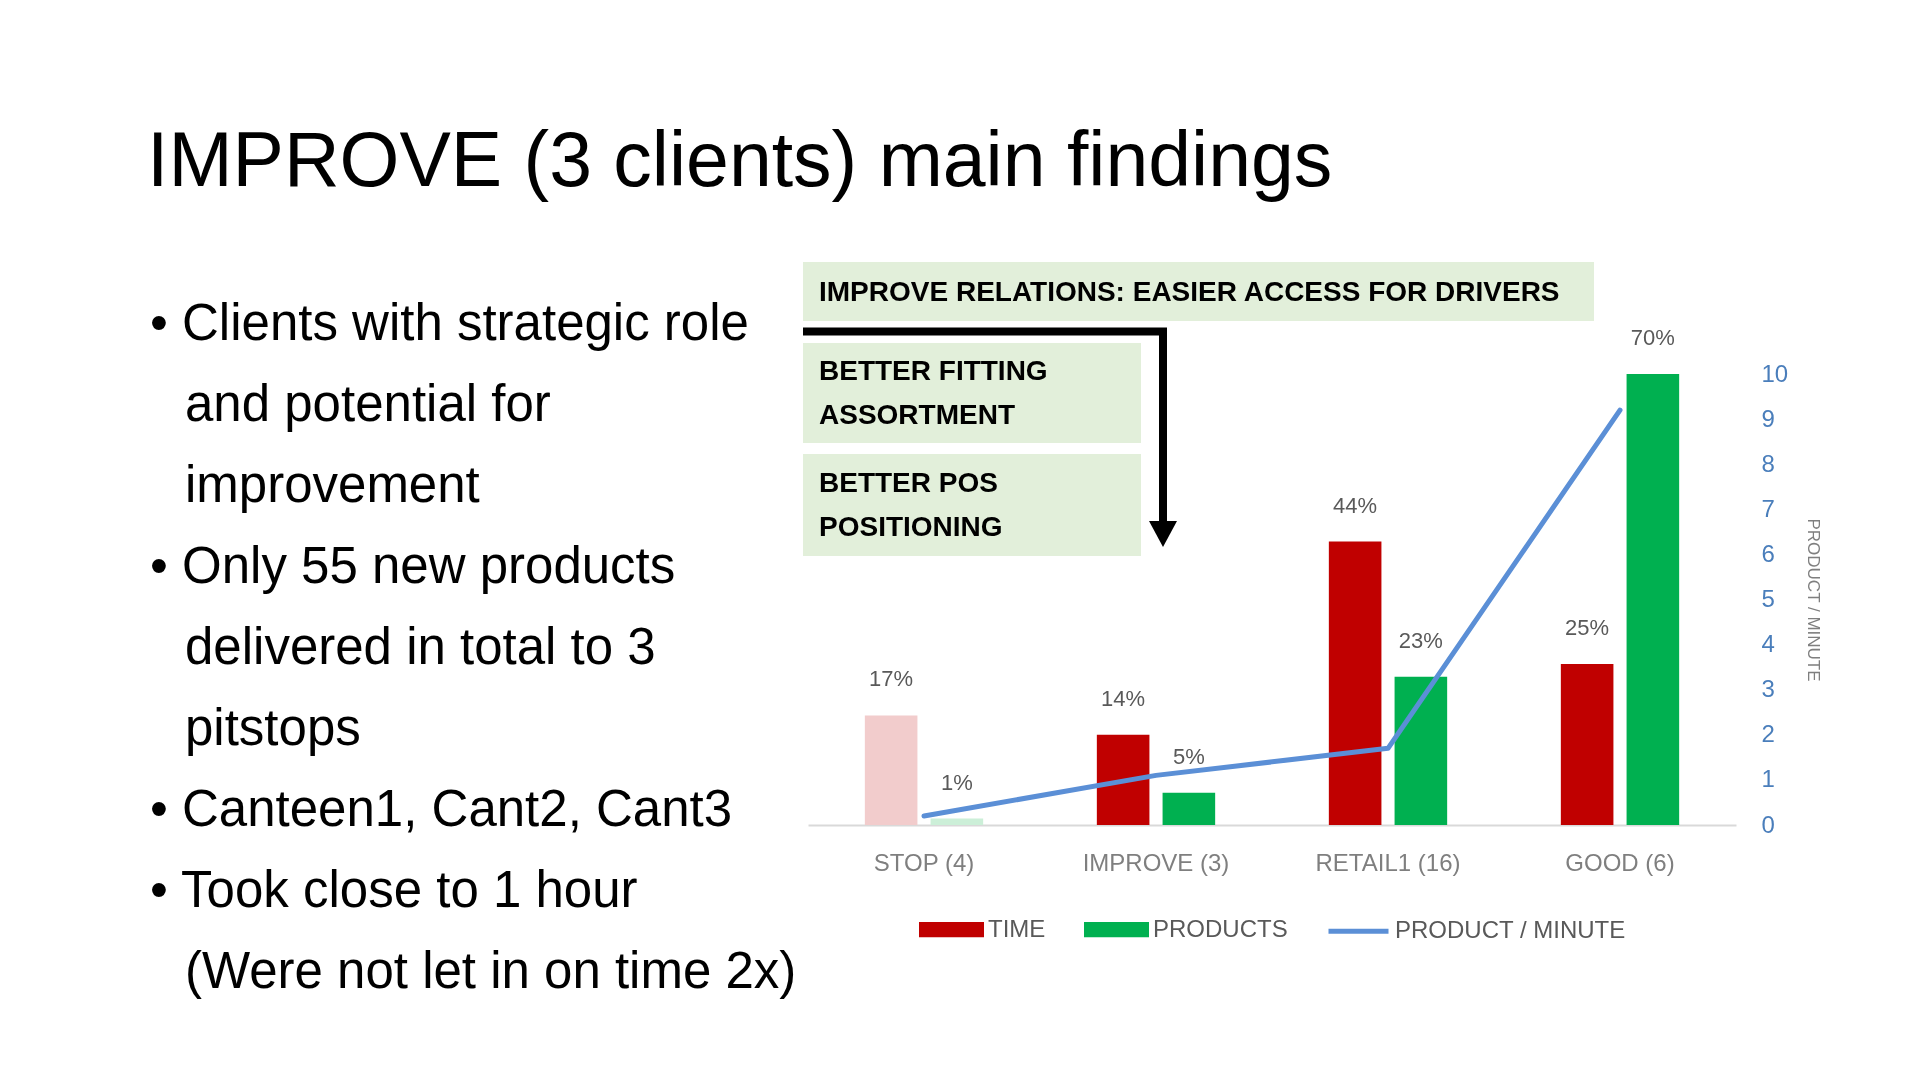  Describe the element at coordinates (1775, 373) in the screenshot. I see `y2-tick-label: 10` at that location.